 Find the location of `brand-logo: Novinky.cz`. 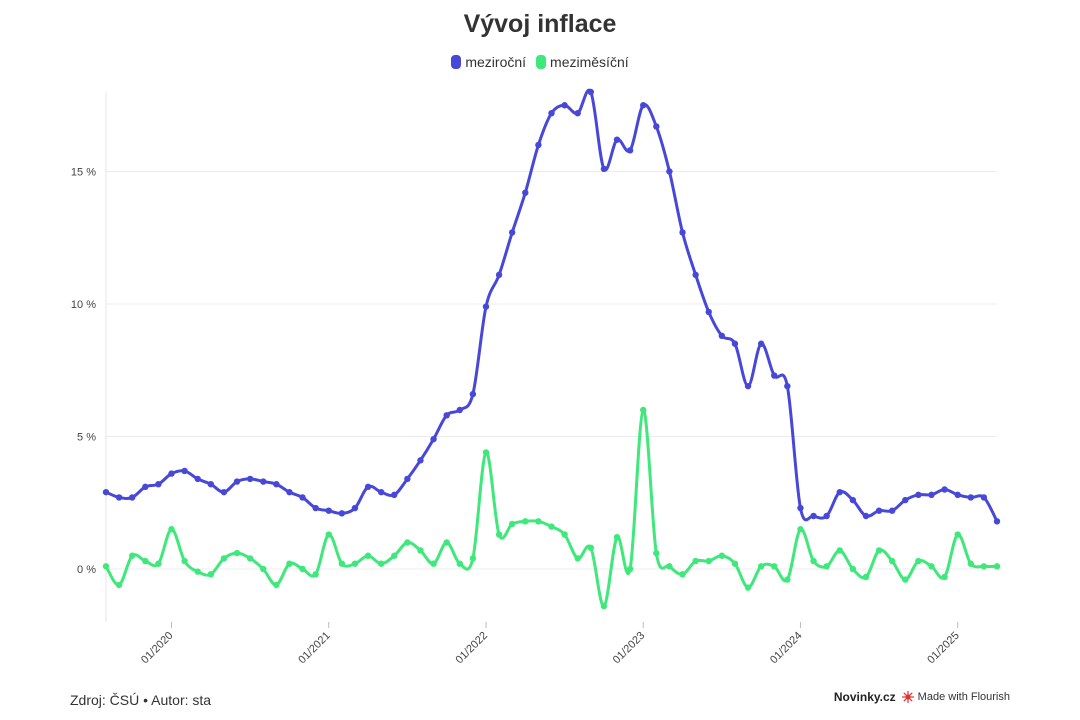

brand-logo: Novinky.cz is located at coordinates (864, 697).